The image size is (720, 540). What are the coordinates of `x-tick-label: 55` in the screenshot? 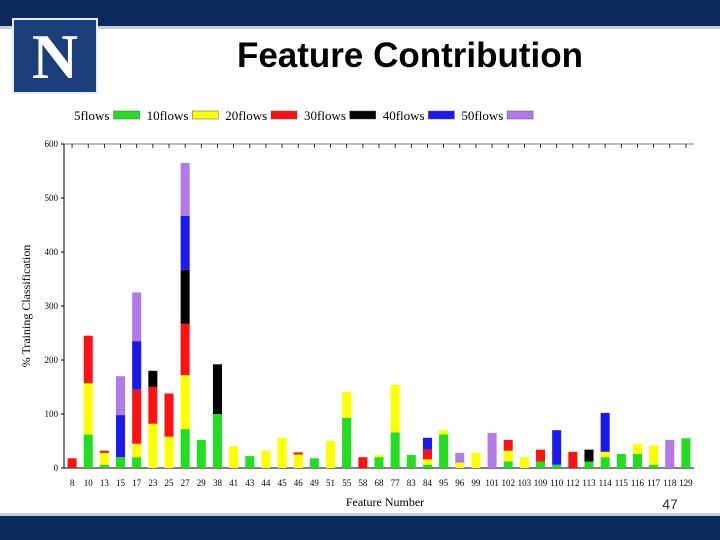 It's located at (347, 483).